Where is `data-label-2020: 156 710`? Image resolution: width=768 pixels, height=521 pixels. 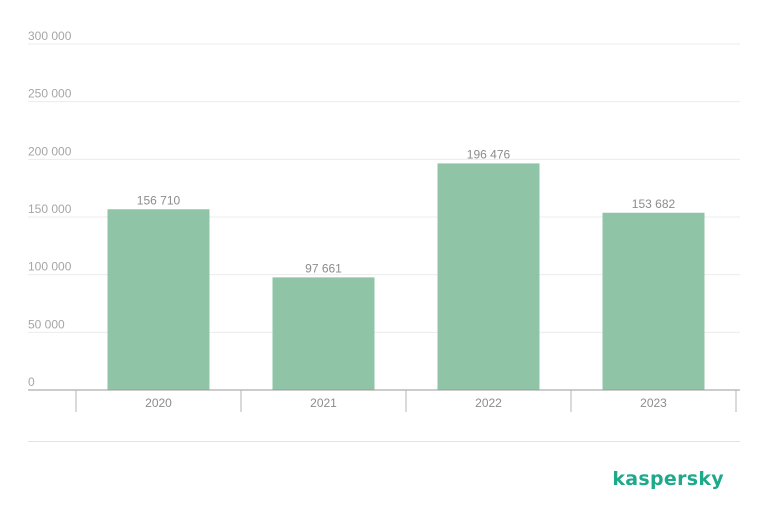 data-label-2020: 156 710 is located at coordinates (159, 200).